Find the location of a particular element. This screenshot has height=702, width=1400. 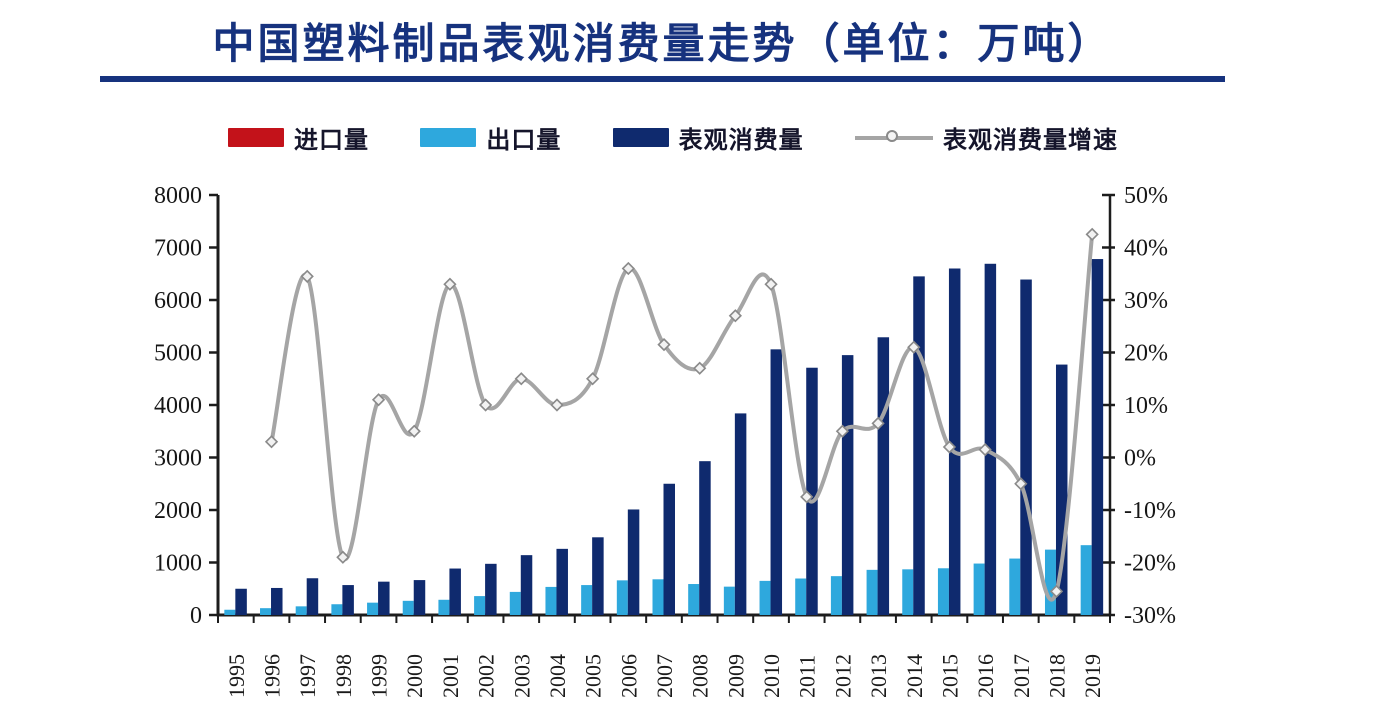

y-right-tick-label: -20% is located at coordinates (1150, 564).